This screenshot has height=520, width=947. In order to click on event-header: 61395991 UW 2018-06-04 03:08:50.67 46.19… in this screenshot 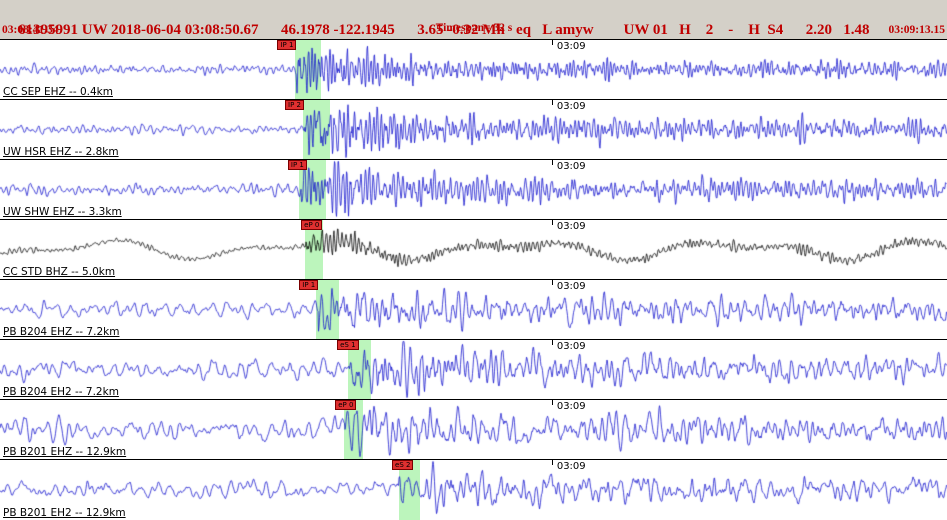, I will do `click(473, 19)`.